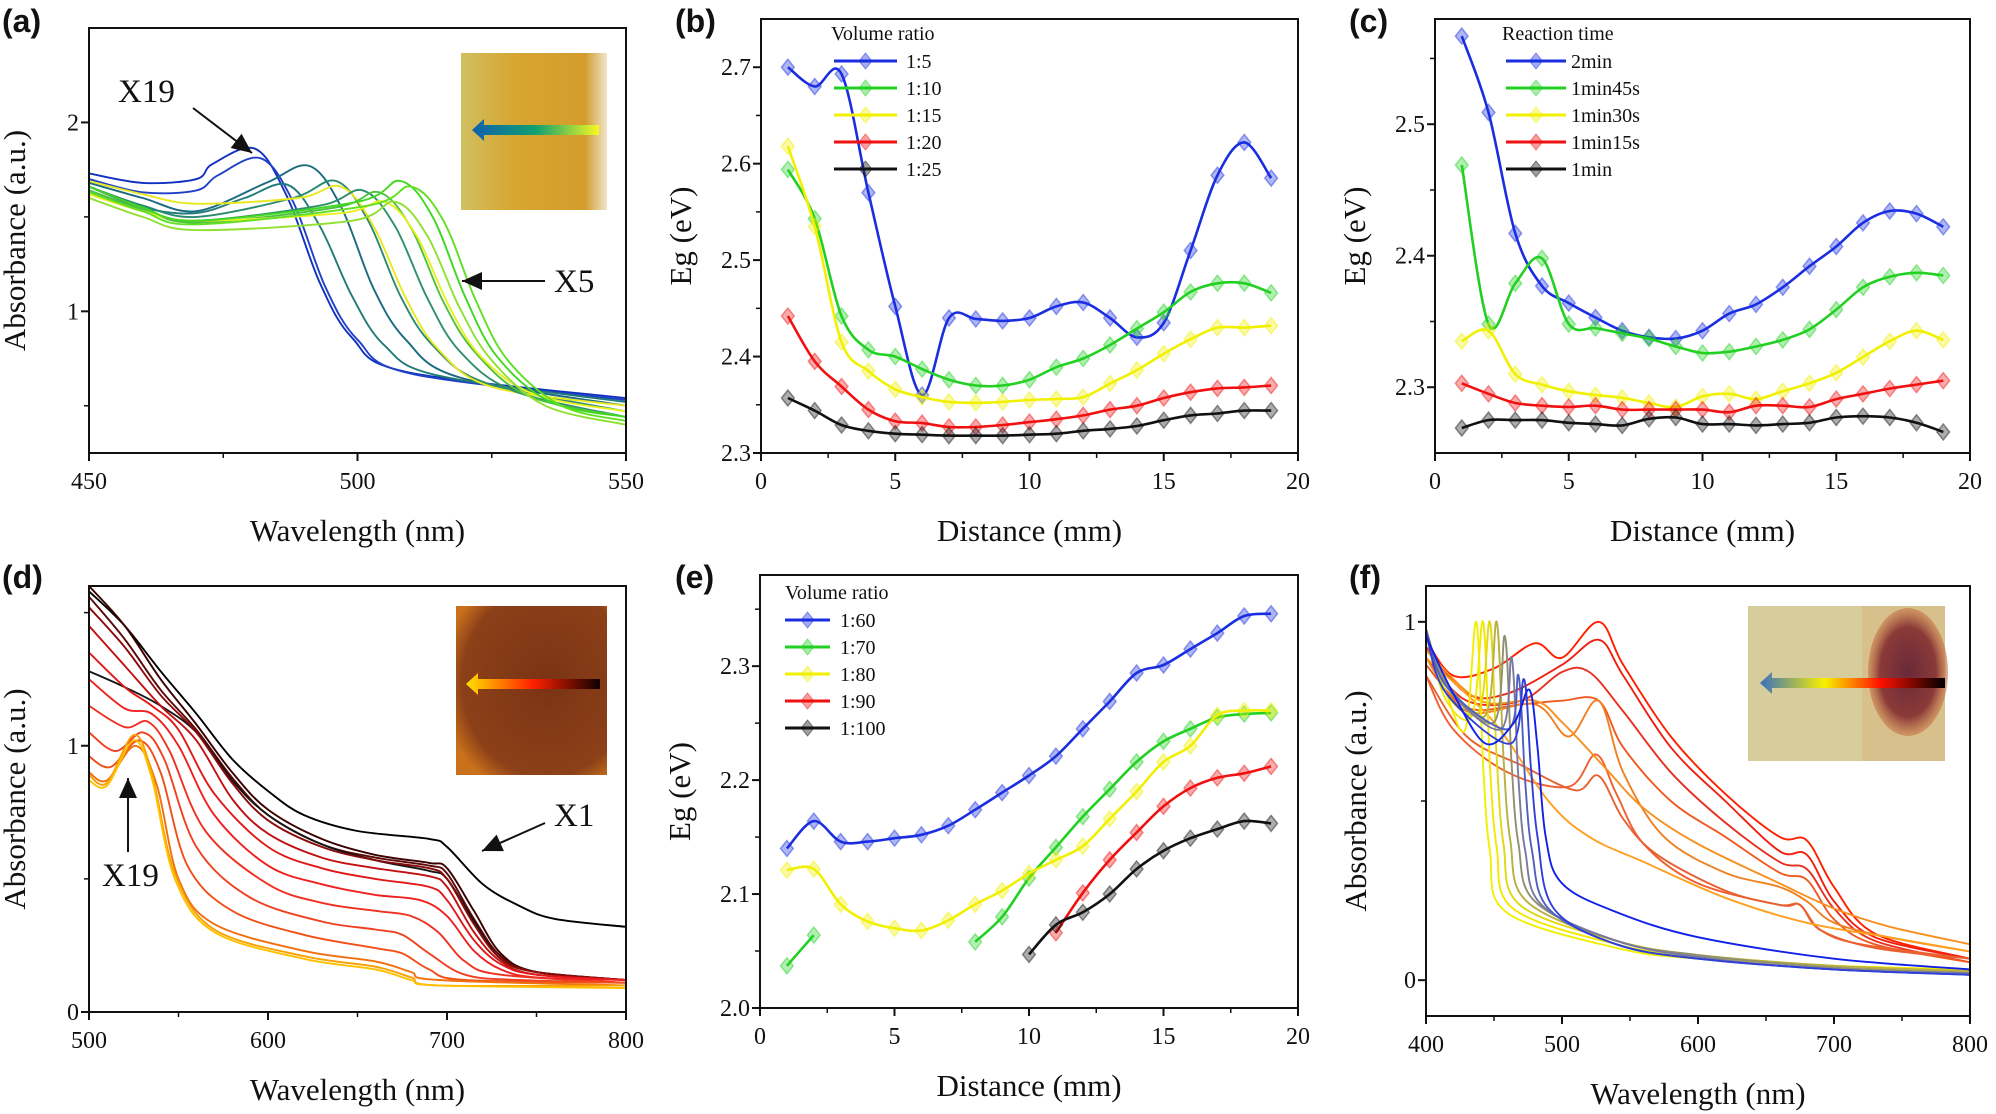 The image size is (1996, 1114). I want to click on panel-label: (b), so click(695, 21).